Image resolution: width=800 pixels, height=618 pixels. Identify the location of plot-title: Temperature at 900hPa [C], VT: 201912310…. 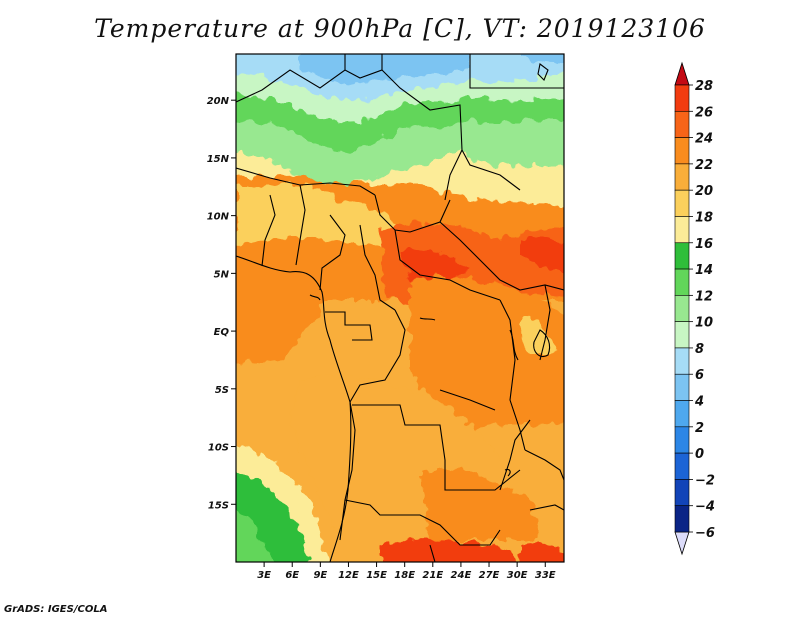
(400, 28).